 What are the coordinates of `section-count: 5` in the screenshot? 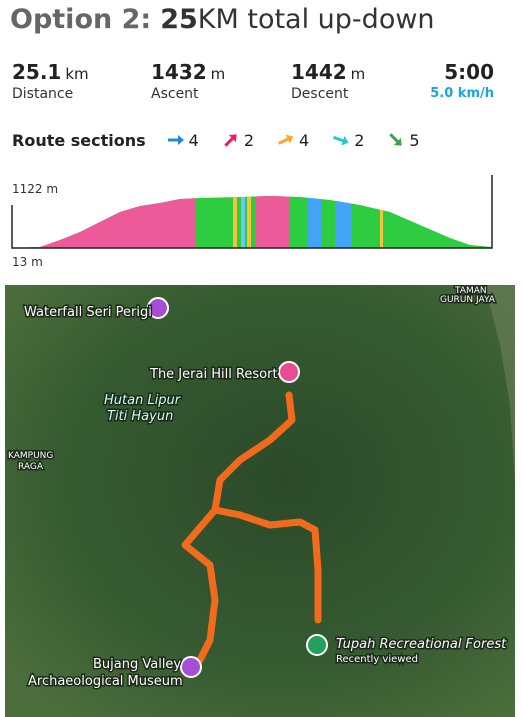 It's located at (414, 140).